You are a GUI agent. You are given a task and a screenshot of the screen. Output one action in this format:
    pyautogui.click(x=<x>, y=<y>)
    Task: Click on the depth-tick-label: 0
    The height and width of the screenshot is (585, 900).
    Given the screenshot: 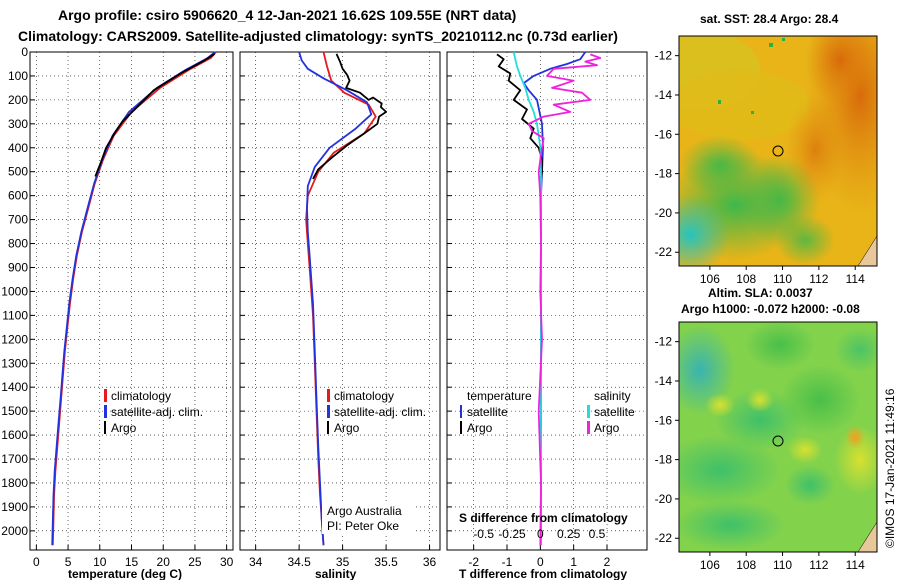 What is the action you would take?
    pyautogui.click(x=24, y=52)
    